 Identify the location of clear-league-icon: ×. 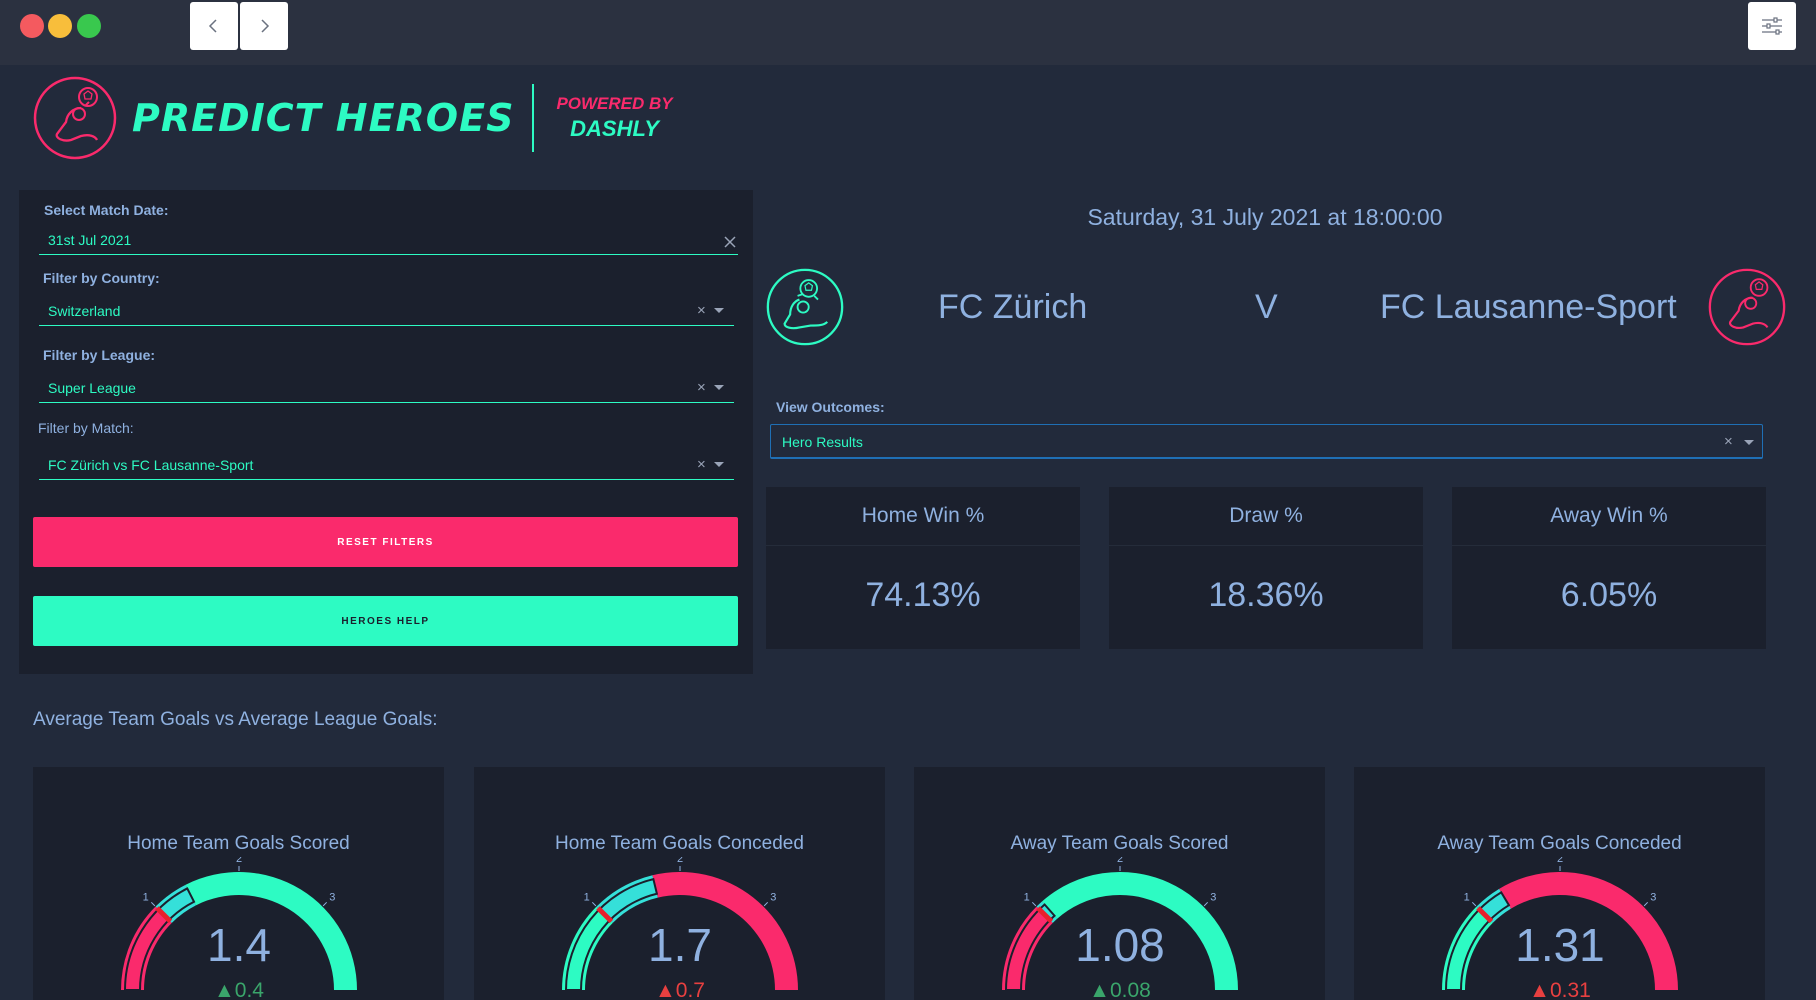
(701, 387).